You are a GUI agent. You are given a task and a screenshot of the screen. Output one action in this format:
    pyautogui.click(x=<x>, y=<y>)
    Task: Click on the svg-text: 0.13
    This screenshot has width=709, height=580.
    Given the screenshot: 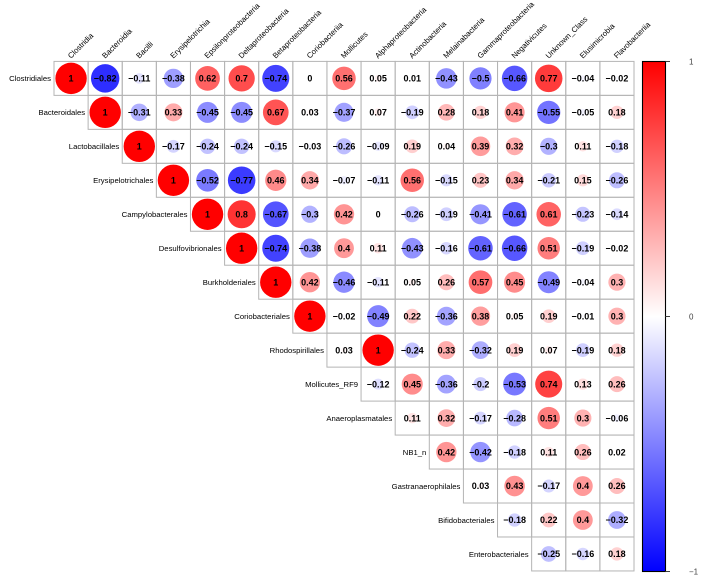 What is the action you would take?
    pyautogui.click(x=583, y=384)
    